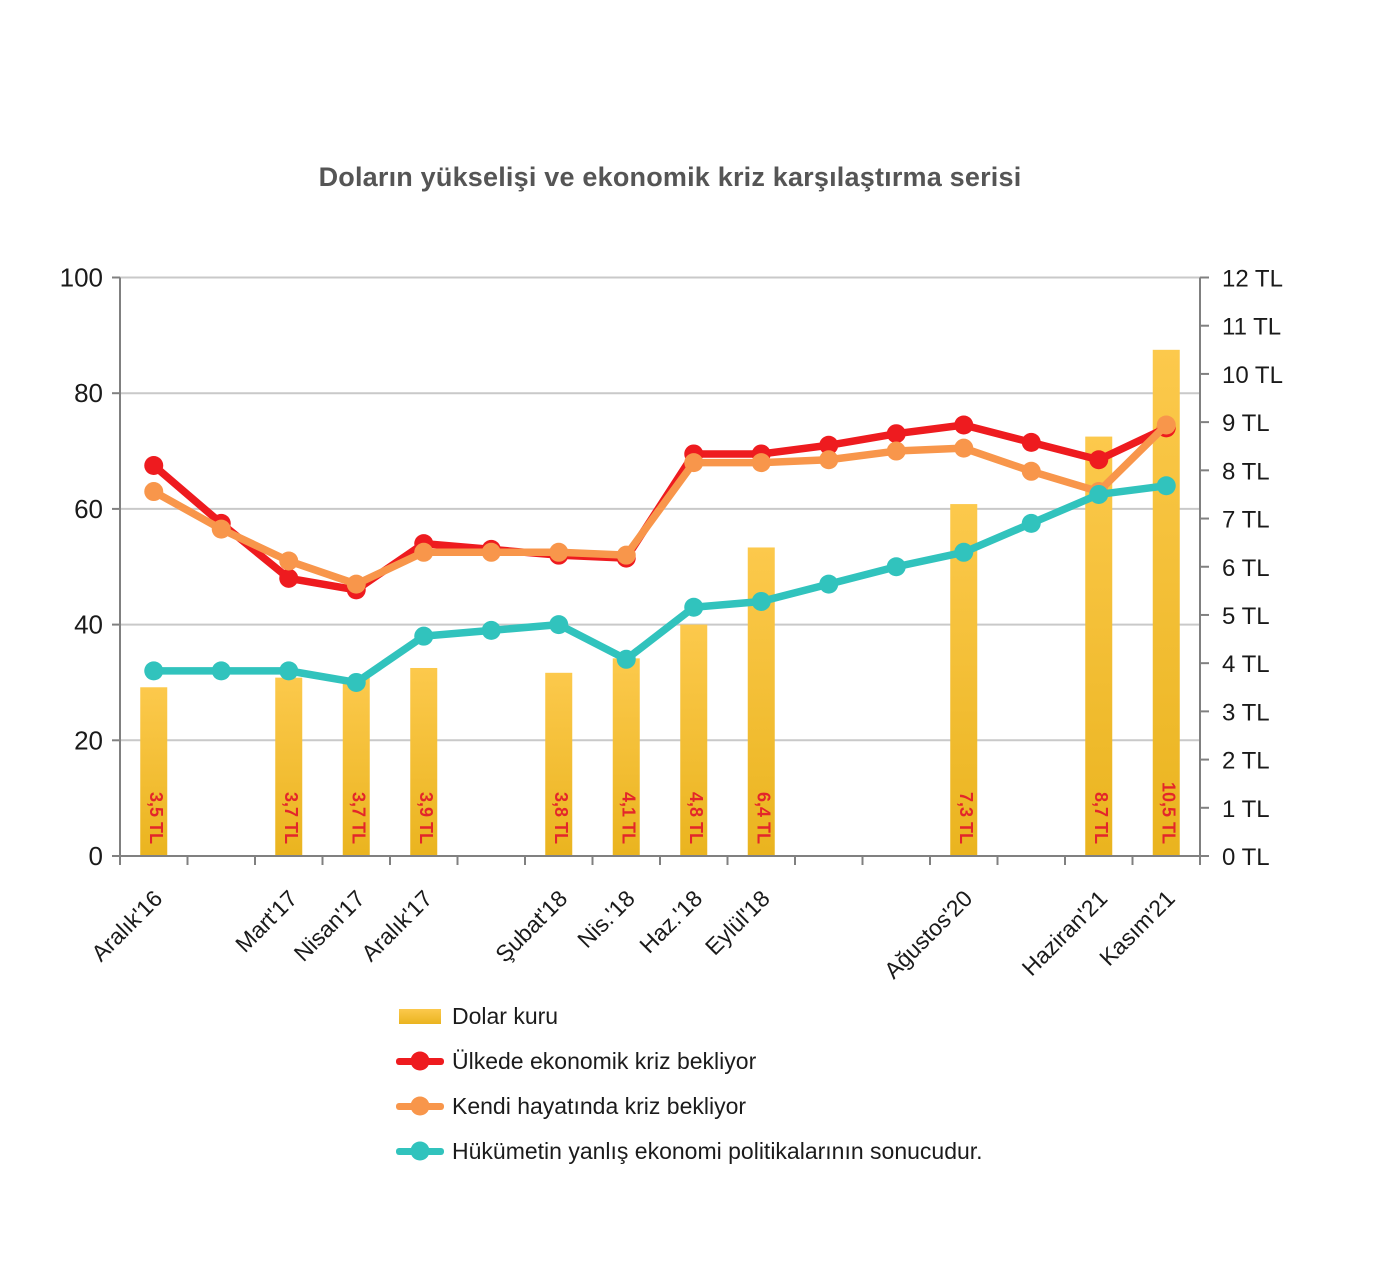  What do you see at coordinates (154, 771) in the screenshot?
I see `bar-Aralık'16` at bounding box center [154, 771].